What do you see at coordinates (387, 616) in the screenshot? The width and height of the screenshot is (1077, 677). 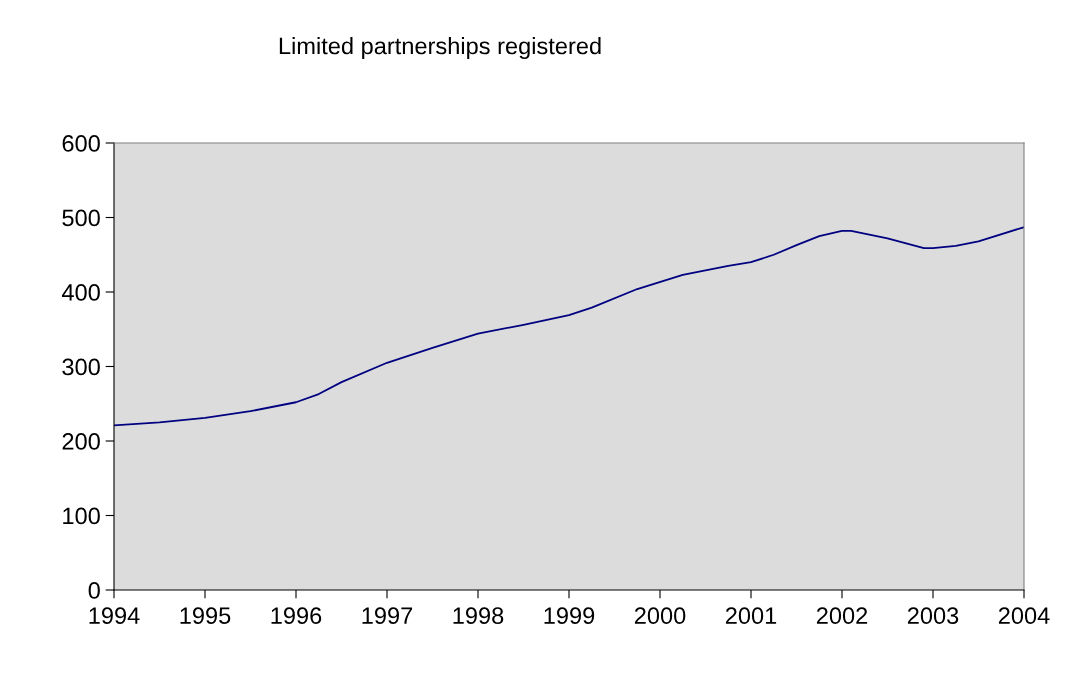 I see `x-tick-label: 1997` at bounding box center [387, 616].